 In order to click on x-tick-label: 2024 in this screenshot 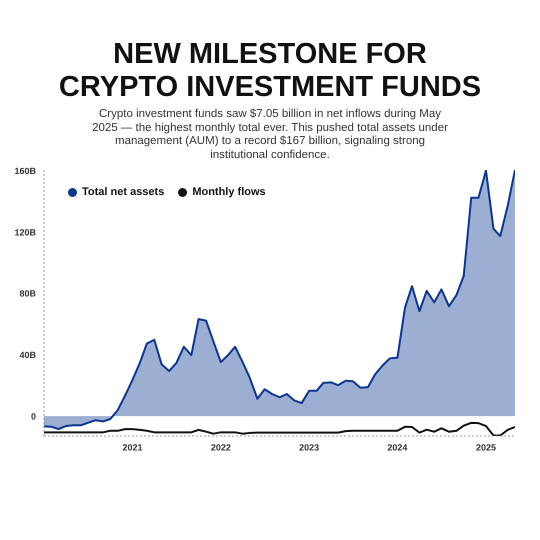, I will do `click(397, 447)`.